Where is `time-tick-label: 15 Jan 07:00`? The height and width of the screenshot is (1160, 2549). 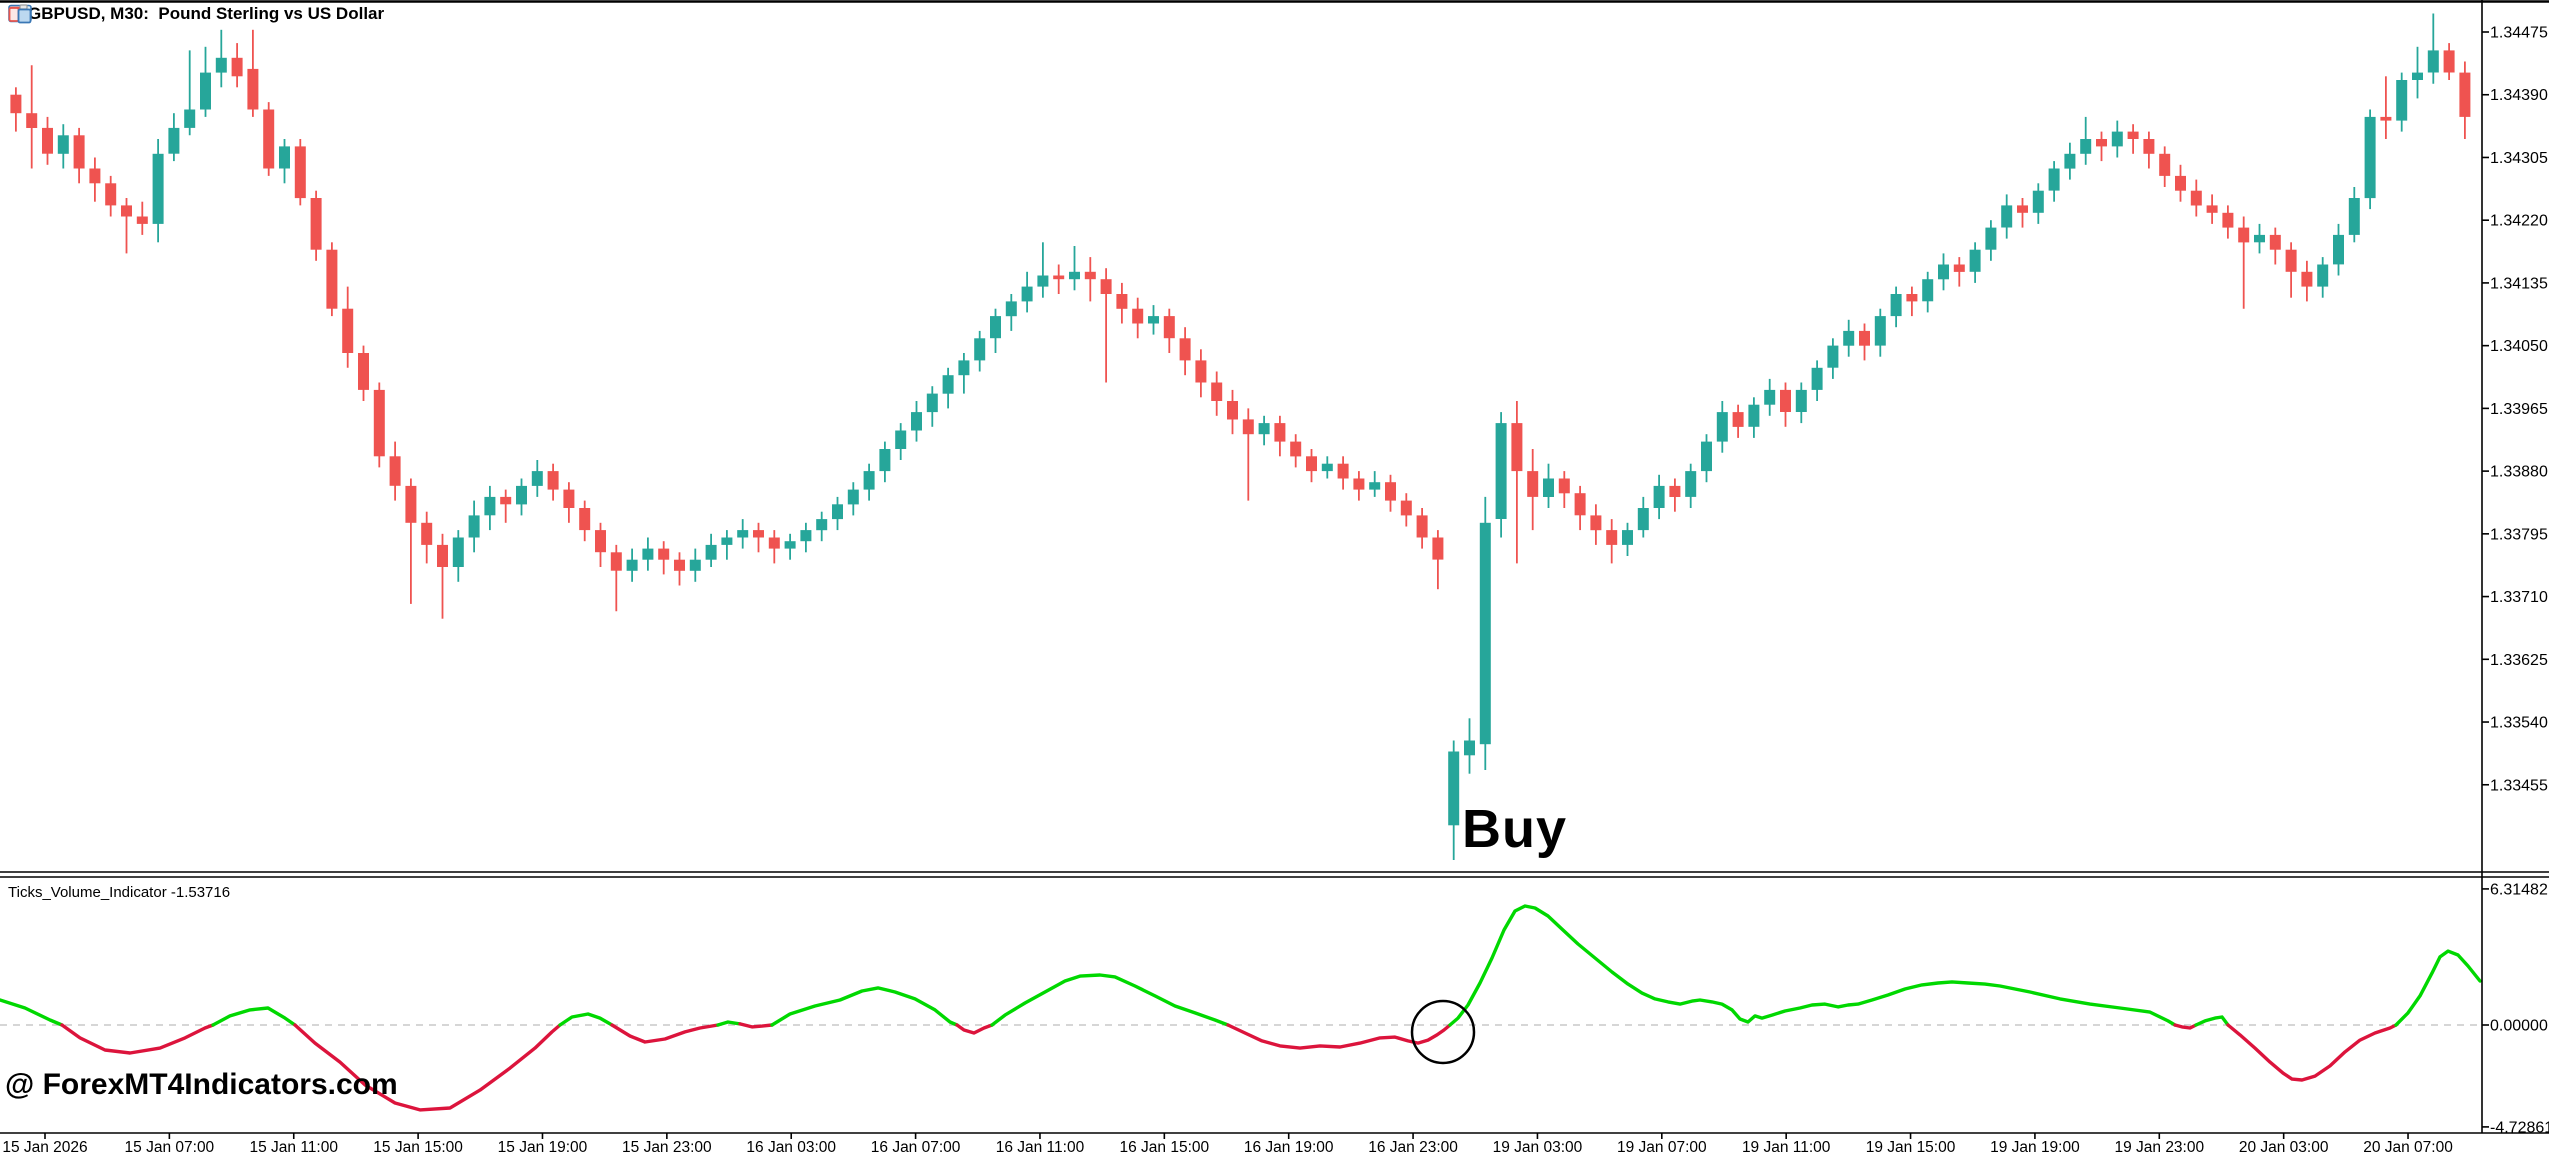 time-tick-label: 15 Jan 07:00 is located at coordinates (170, 1147).